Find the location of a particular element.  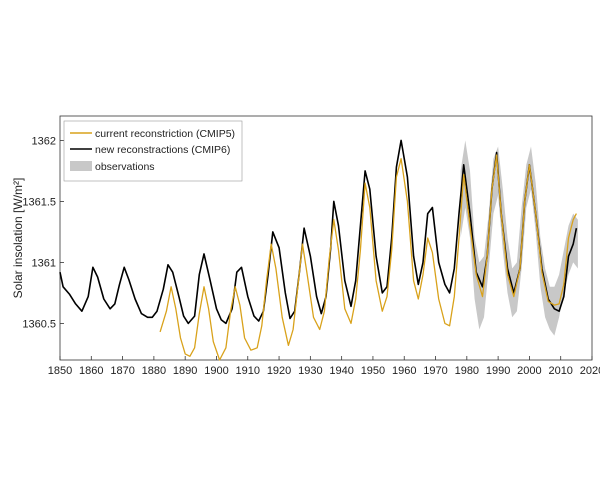

legend-label-cmip6: new reconstractions (CMIP6) is located at coordinates (162, 150).